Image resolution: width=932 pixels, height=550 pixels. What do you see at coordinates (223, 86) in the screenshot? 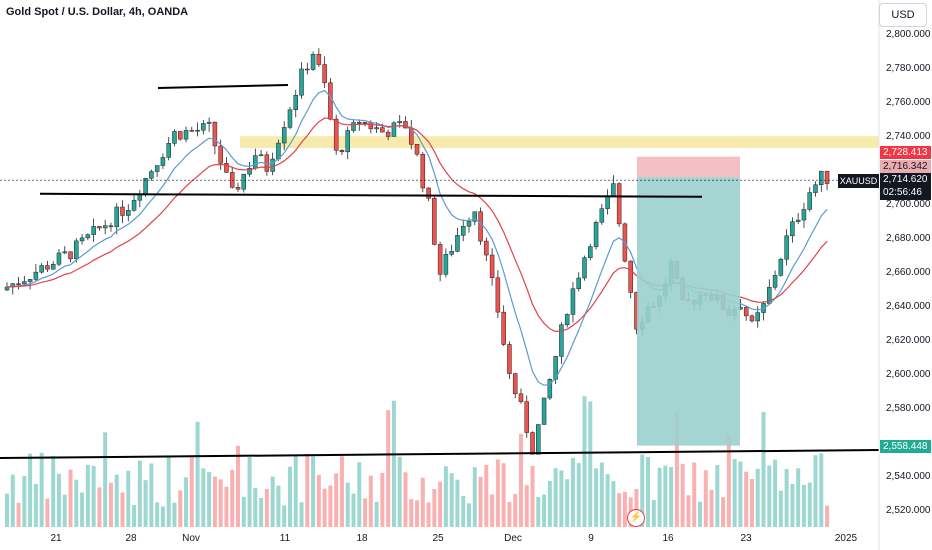
I see `trendline-top` at bounding box center [223, 86].